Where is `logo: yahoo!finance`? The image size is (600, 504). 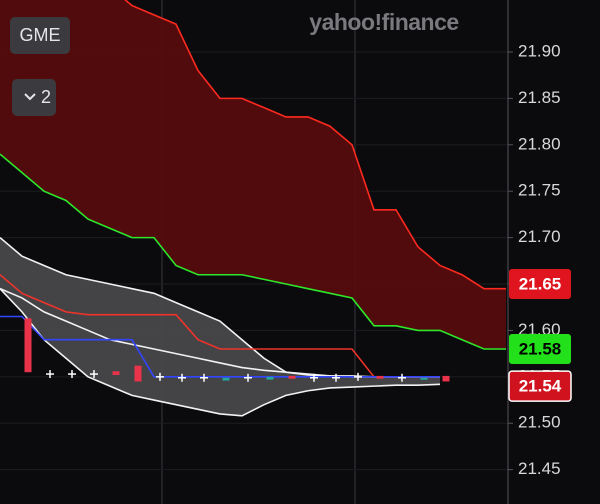
logo: yahoo!finance is located at coordinates (383, 22).